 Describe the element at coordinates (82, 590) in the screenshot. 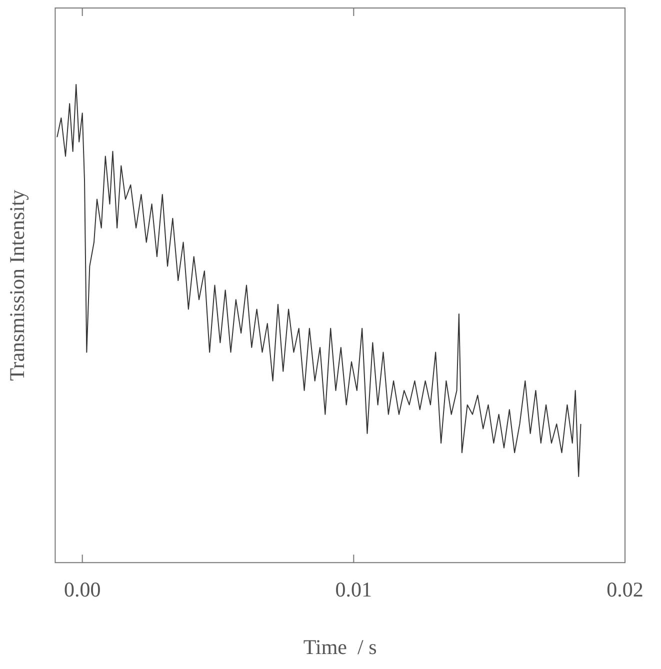

I see `x-tick-label: 0.00` at that location.